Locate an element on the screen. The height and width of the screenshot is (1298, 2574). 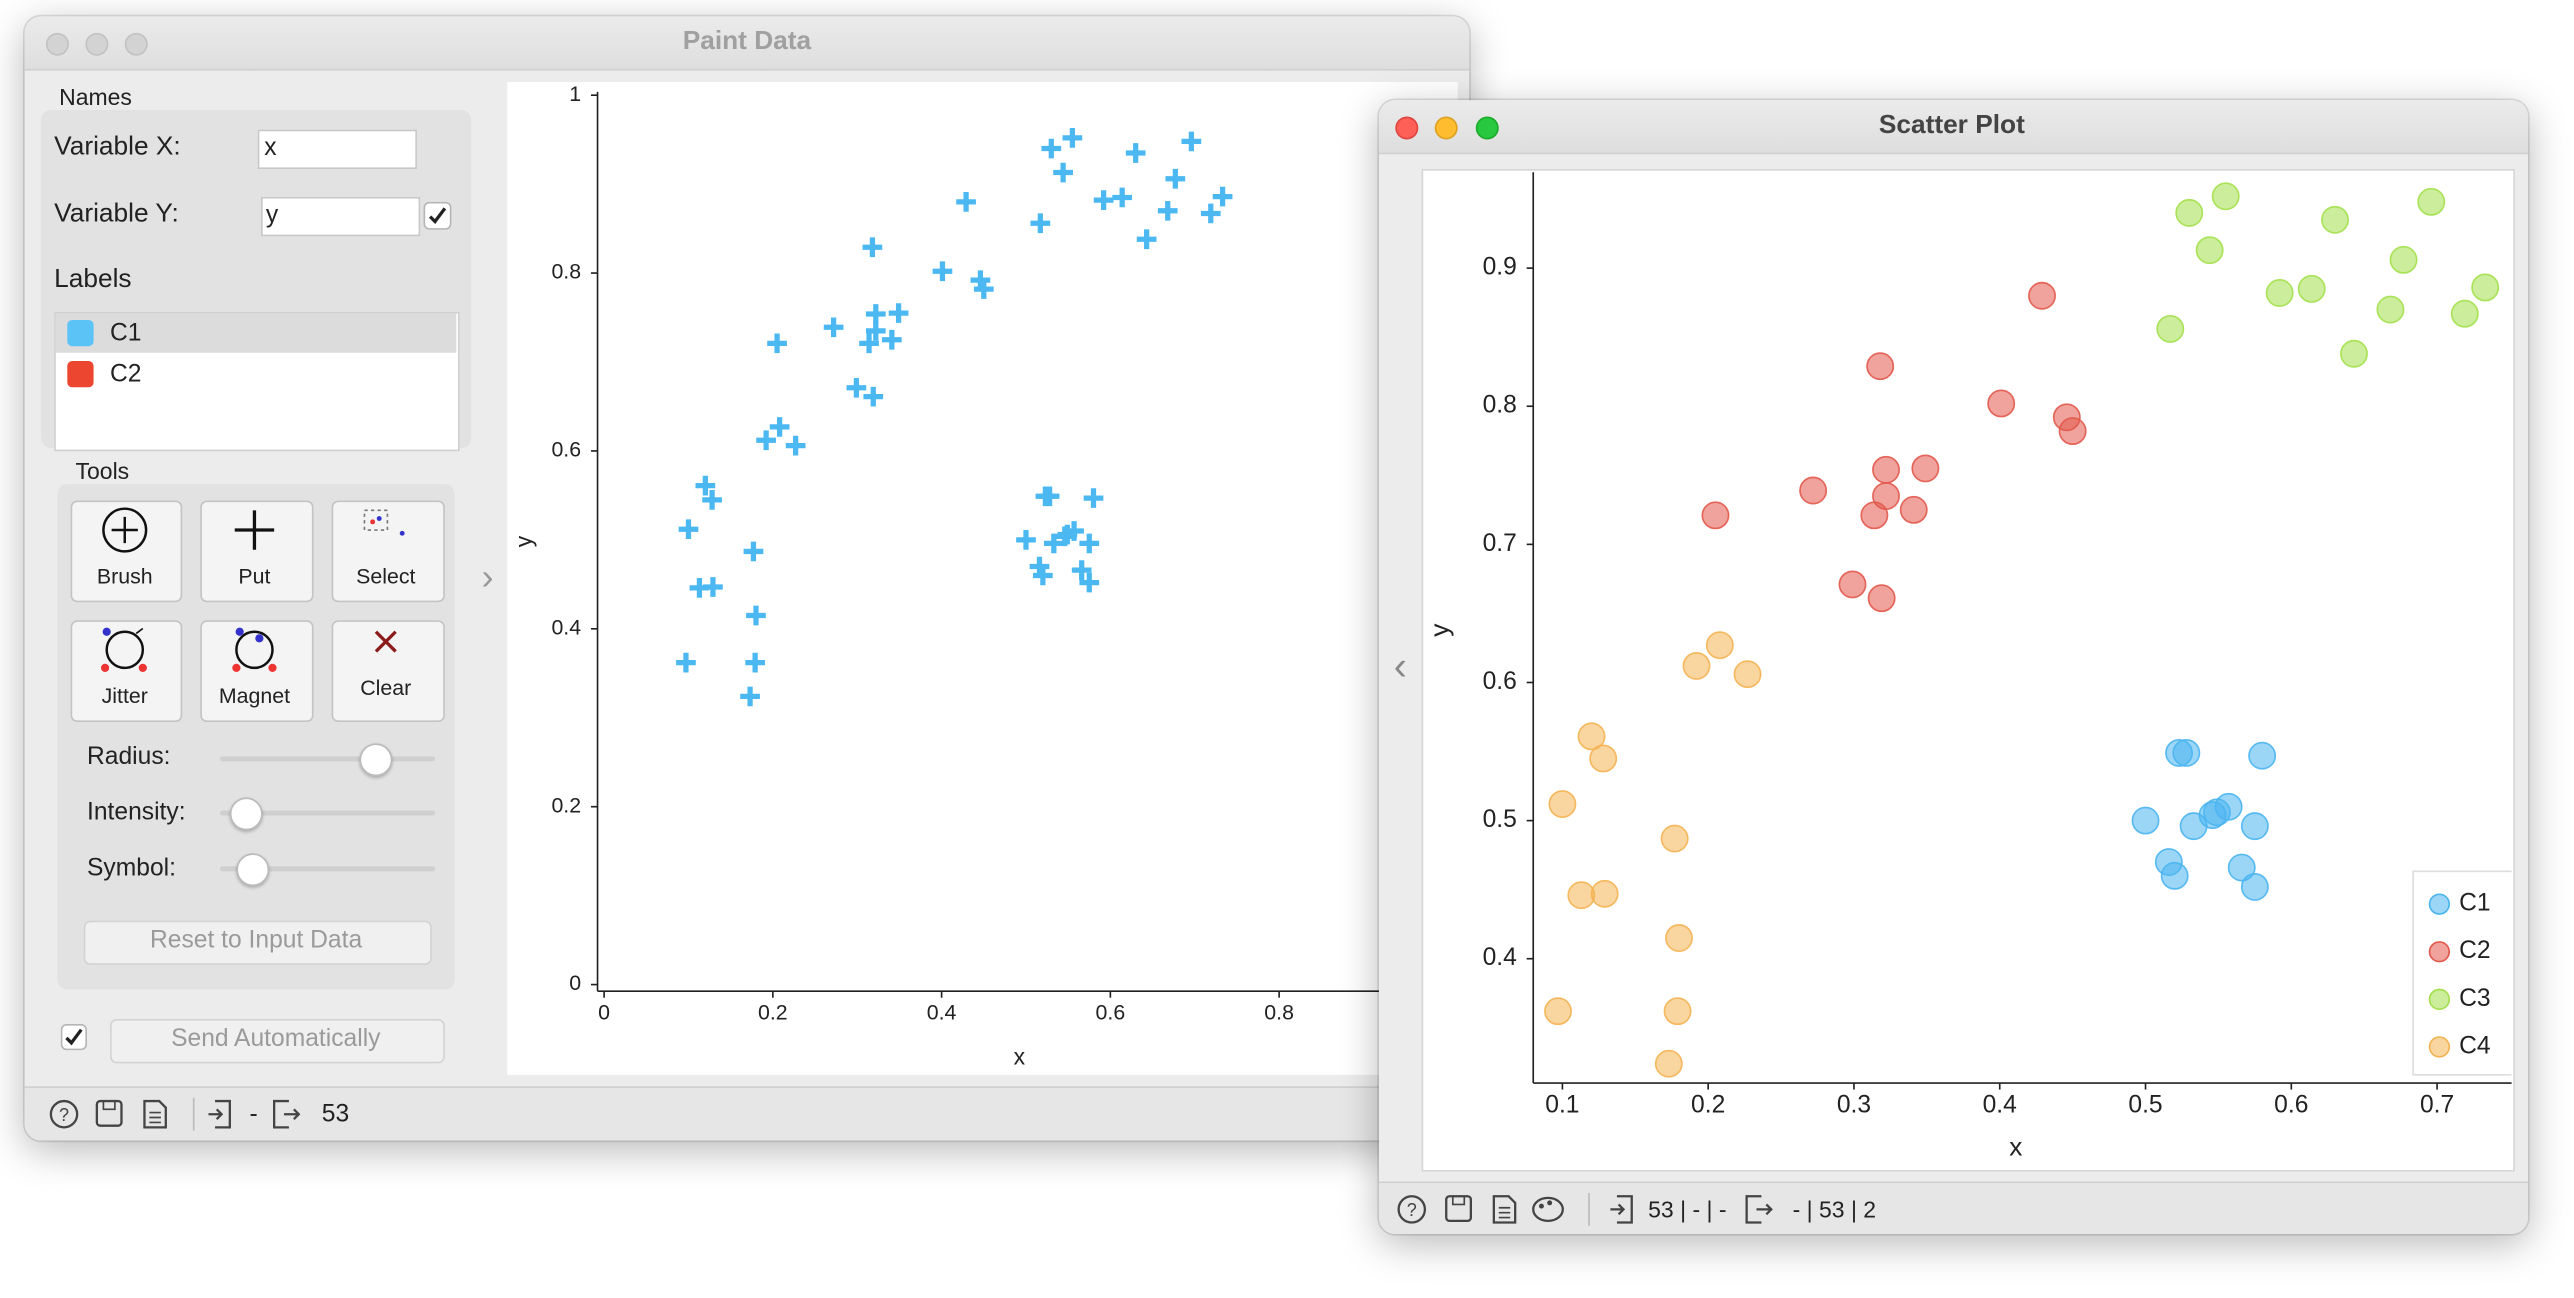
tool-label: Jitter is located at coordinates (124, 696).